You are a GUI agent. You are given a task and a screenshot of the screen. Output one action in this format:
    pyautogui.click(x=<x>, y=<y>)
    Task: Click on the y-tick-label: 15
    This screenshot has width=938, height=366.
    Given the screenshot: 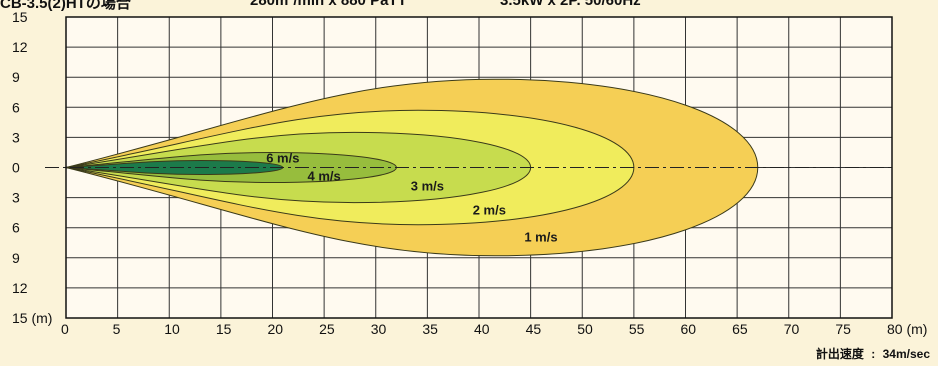 What is the action you would take?
    pyautogui.click(x=20, y=17)
    